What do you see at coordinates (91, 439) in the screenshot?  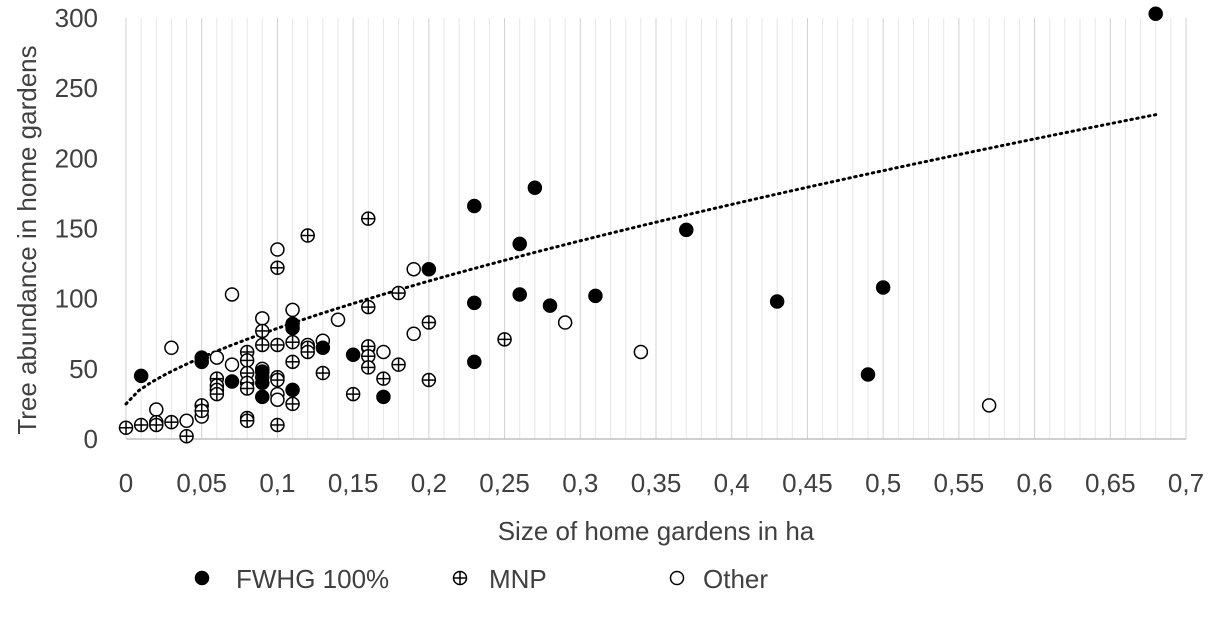 I see `y-tick-label: 0` at bounding box center [91, 439].